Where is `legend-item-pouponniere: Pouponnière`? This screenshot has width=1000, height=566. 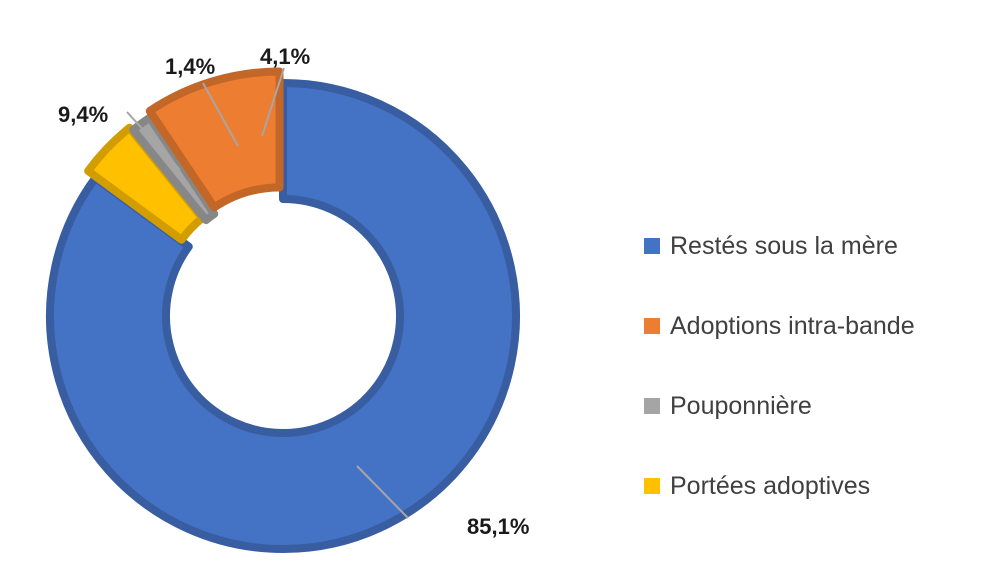 legend-item-pouponniere: Pouponnière is located at coordinates (779, 406).